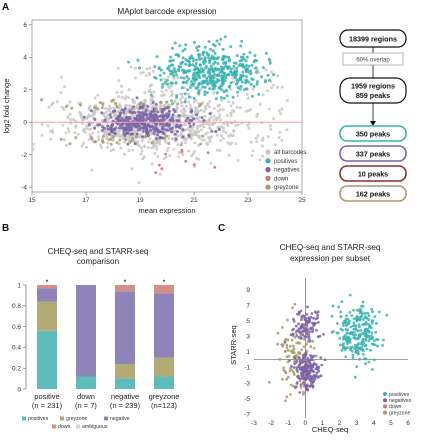  I want to click on x-tick-label: 2, so click(340, 423).